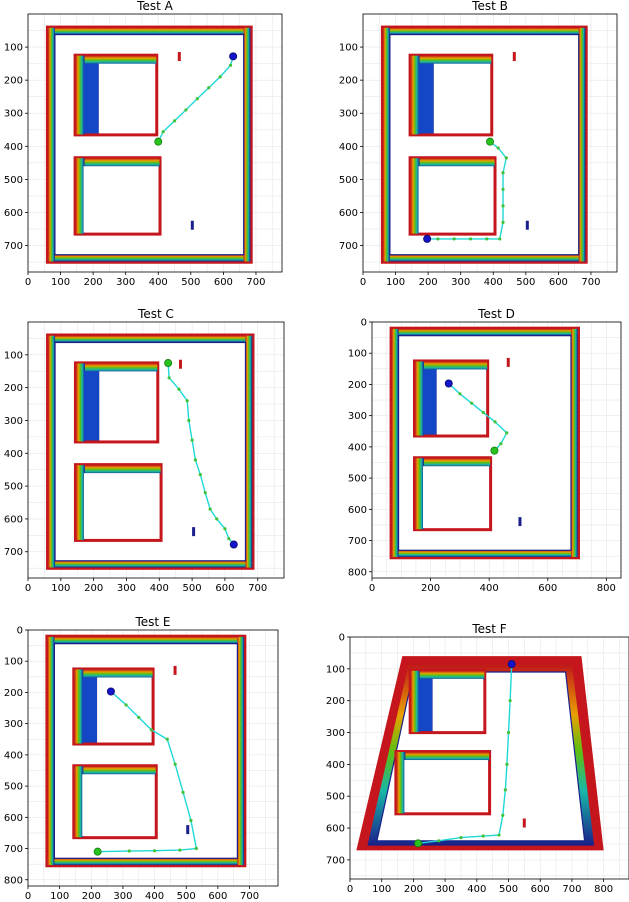 Image resolution: width=629 pixels, height=902 pixels. Describe the element at coordinates (357, 572) in the screenshot. I see `y-tick-label: 800` at that location.